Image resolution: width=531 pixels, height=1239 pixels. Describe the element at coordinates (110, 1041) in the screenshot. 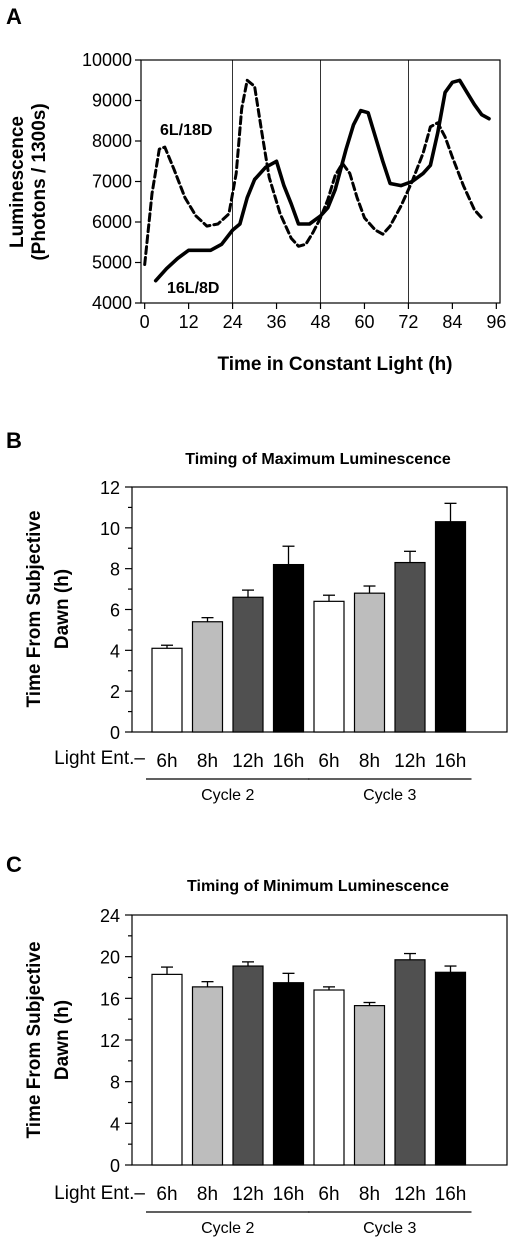

I see `min-y-tick-label-3: 12` at that location.